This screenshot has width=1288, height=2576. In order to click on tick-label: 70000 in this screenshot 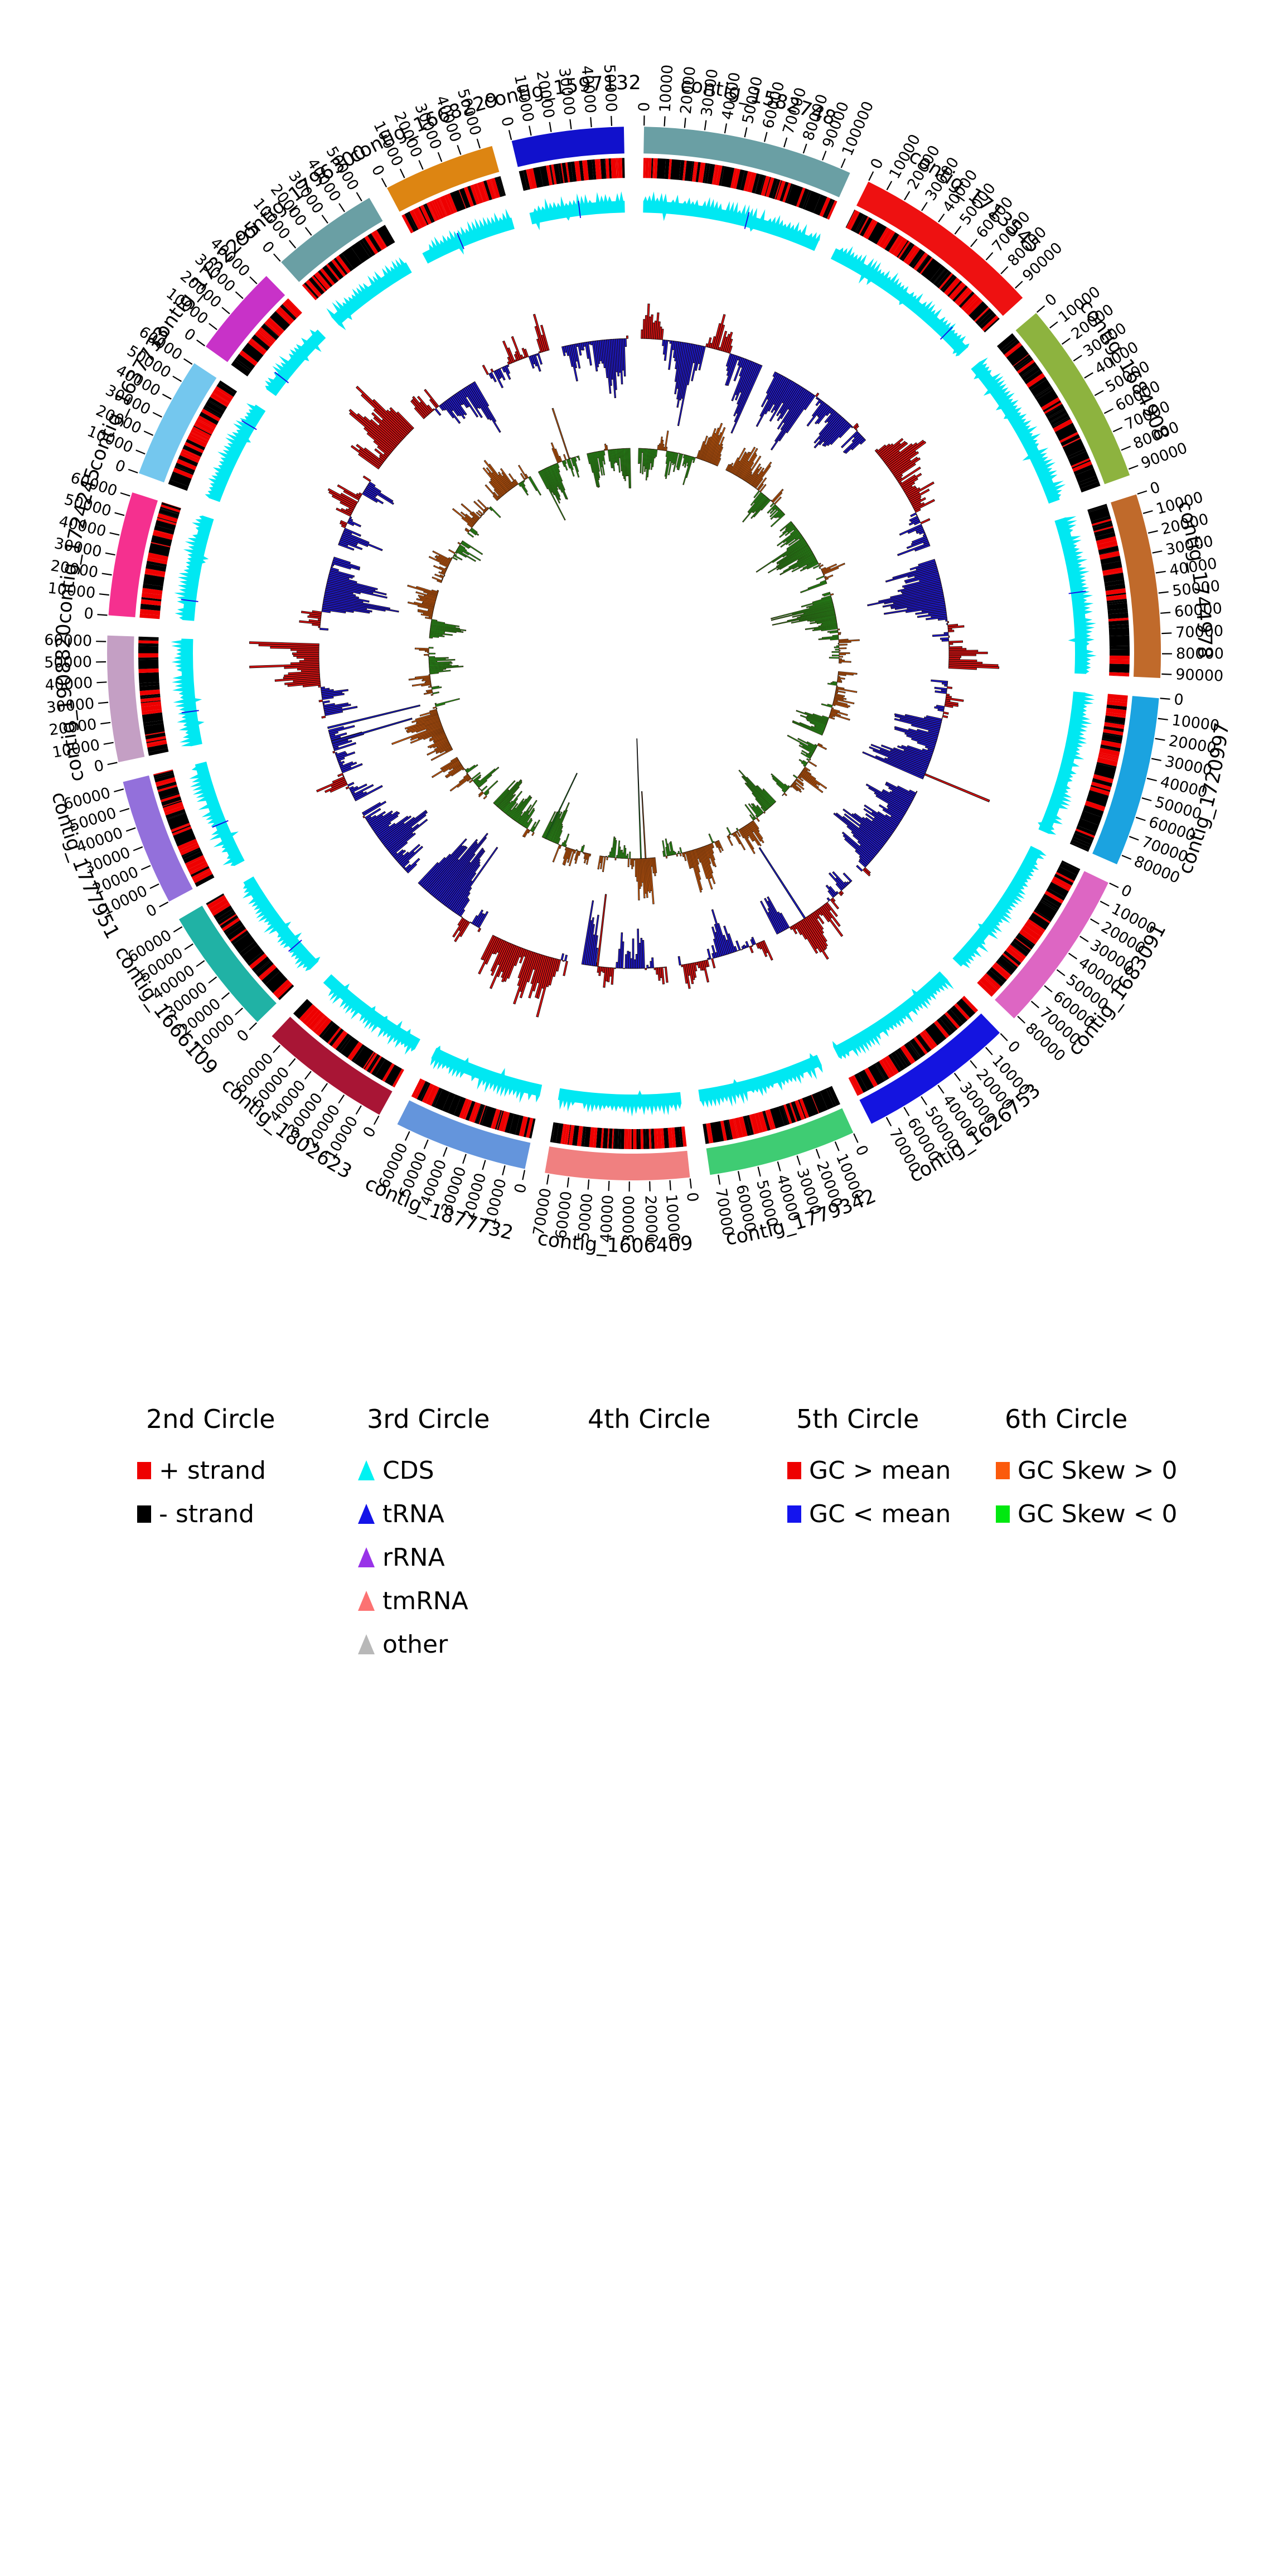, I will do `click(1199, 632)`.